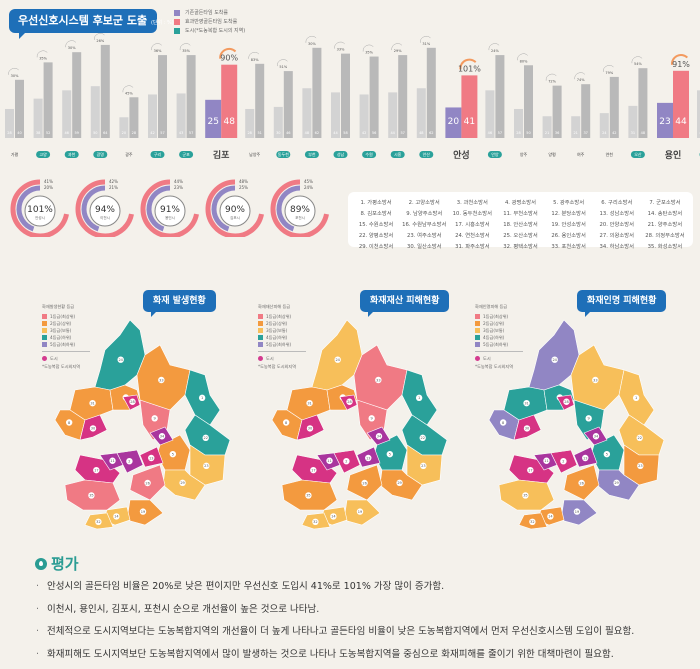 The width and height of the screenshot is (700, 669). I want to click on bar-before-label: 31, so click(633, 133).